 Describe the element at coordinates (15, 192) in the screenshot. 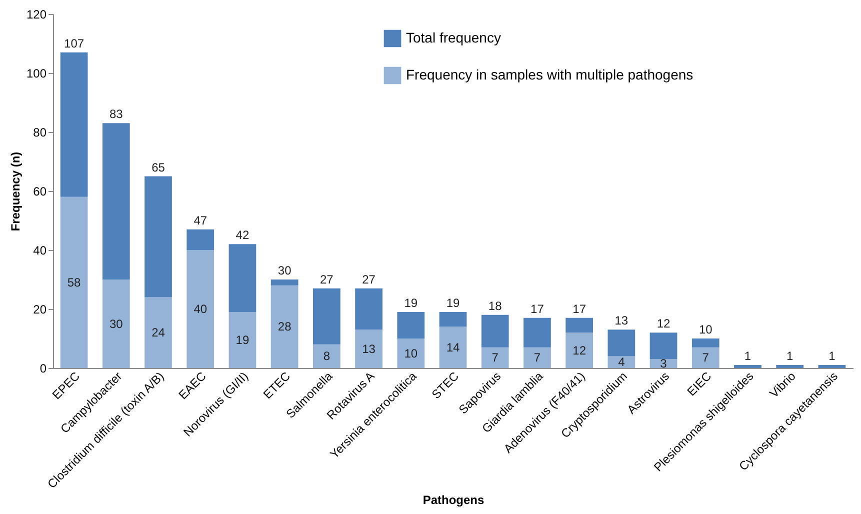

I see `y-axis-title: Frequency (n)` at that location.